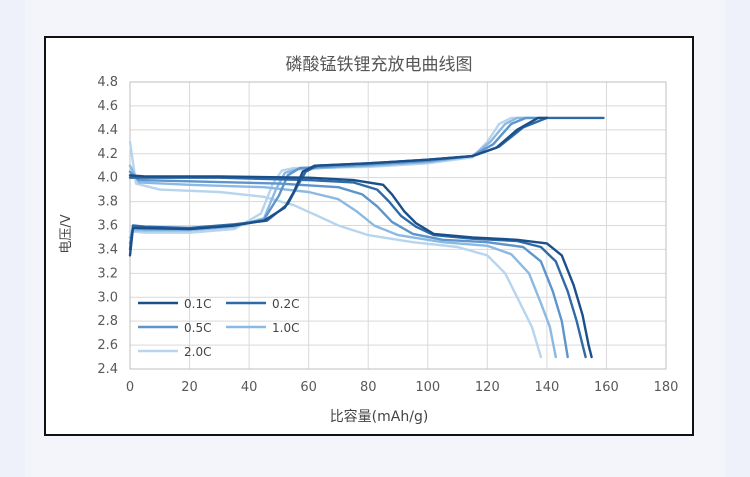 Image resolution: width=750 pixels, height=477 pixels. What do you see at coordinates (107, 369) in the screenshot?
I see `y-tick-label: 2.4` at bounding box center [107, 369].